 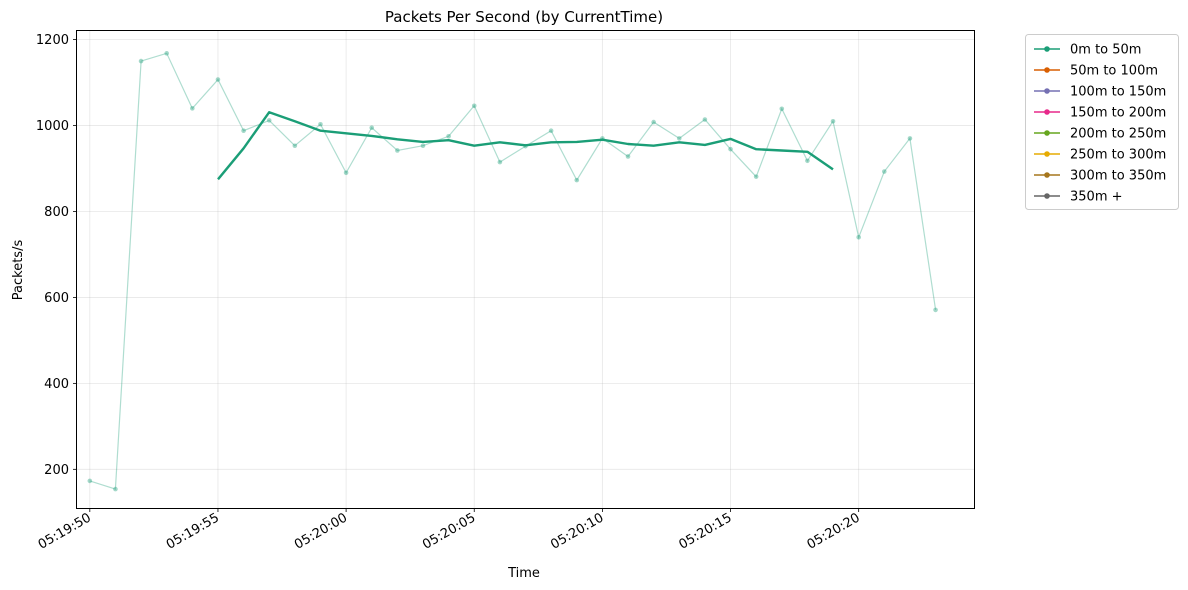 What do you see at coordinates (321, 531) in the screenshot?
I see `x-tick-label: 05:20:00` at bounding box center [321, 531].